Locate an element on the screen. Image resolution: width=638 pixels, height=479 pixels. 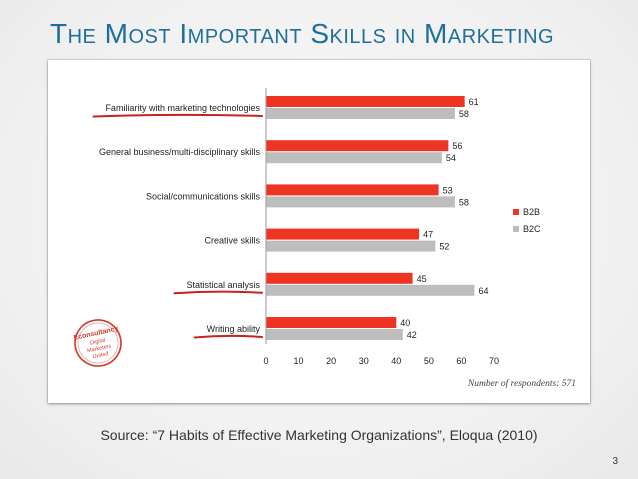
value-label: 61 is located at coordinates (474, 102).